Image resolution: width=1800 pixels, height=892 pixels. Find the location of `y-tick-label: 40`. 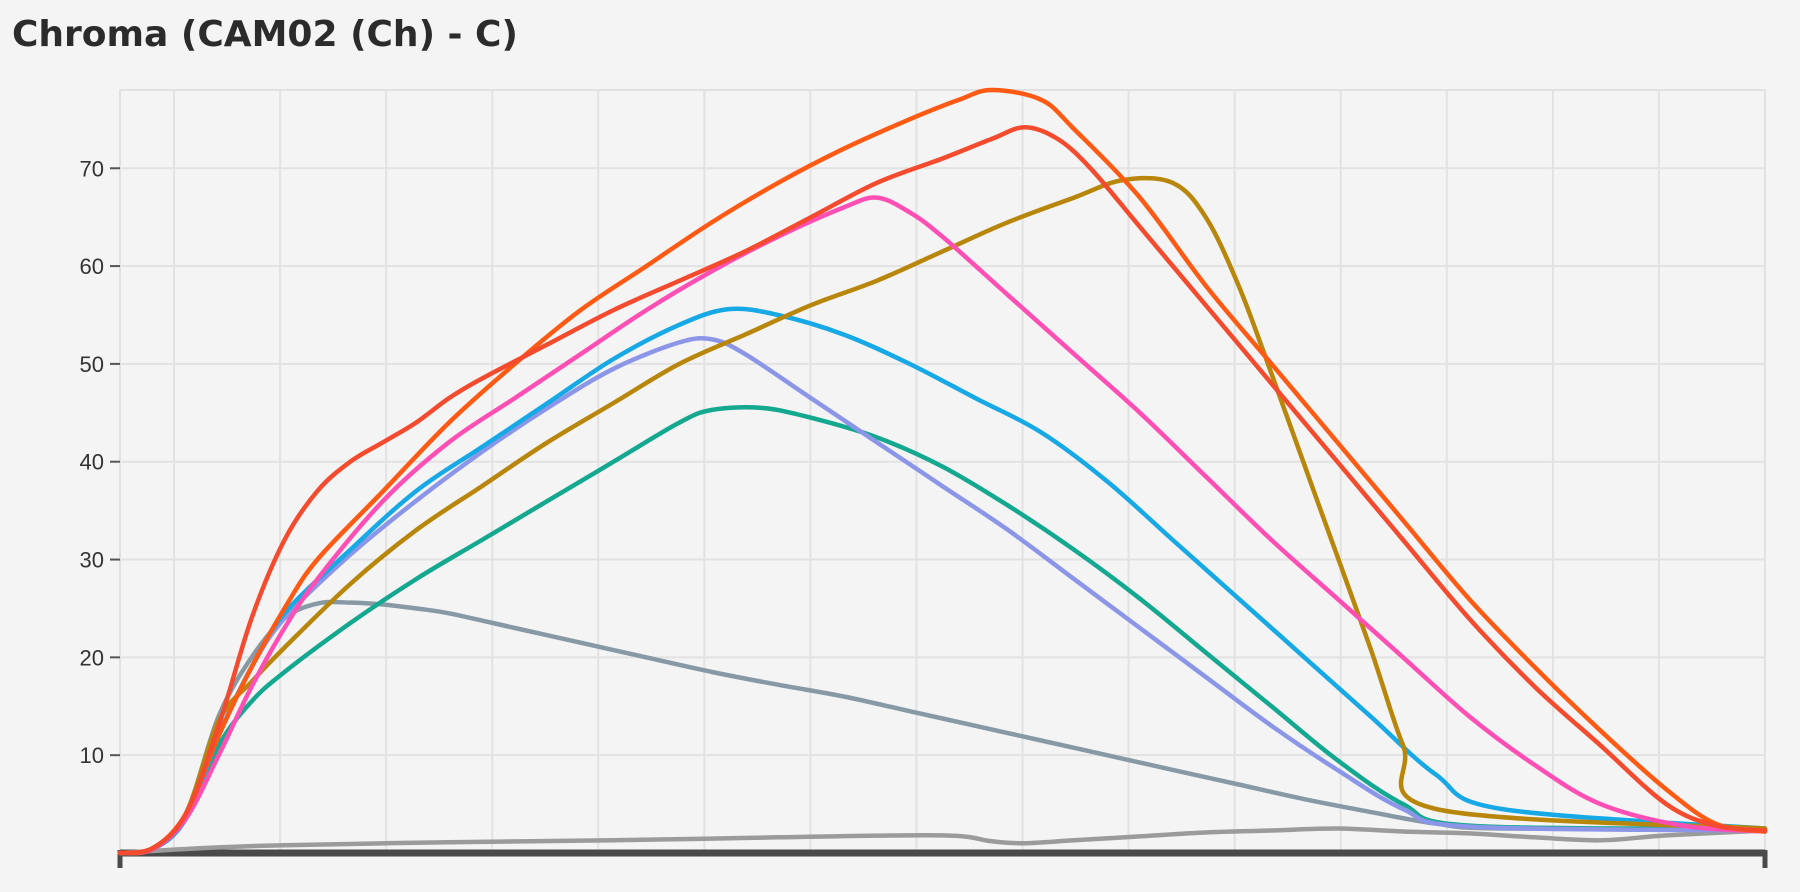

y-tick-label: 40 is located at coordinates (92, 462).